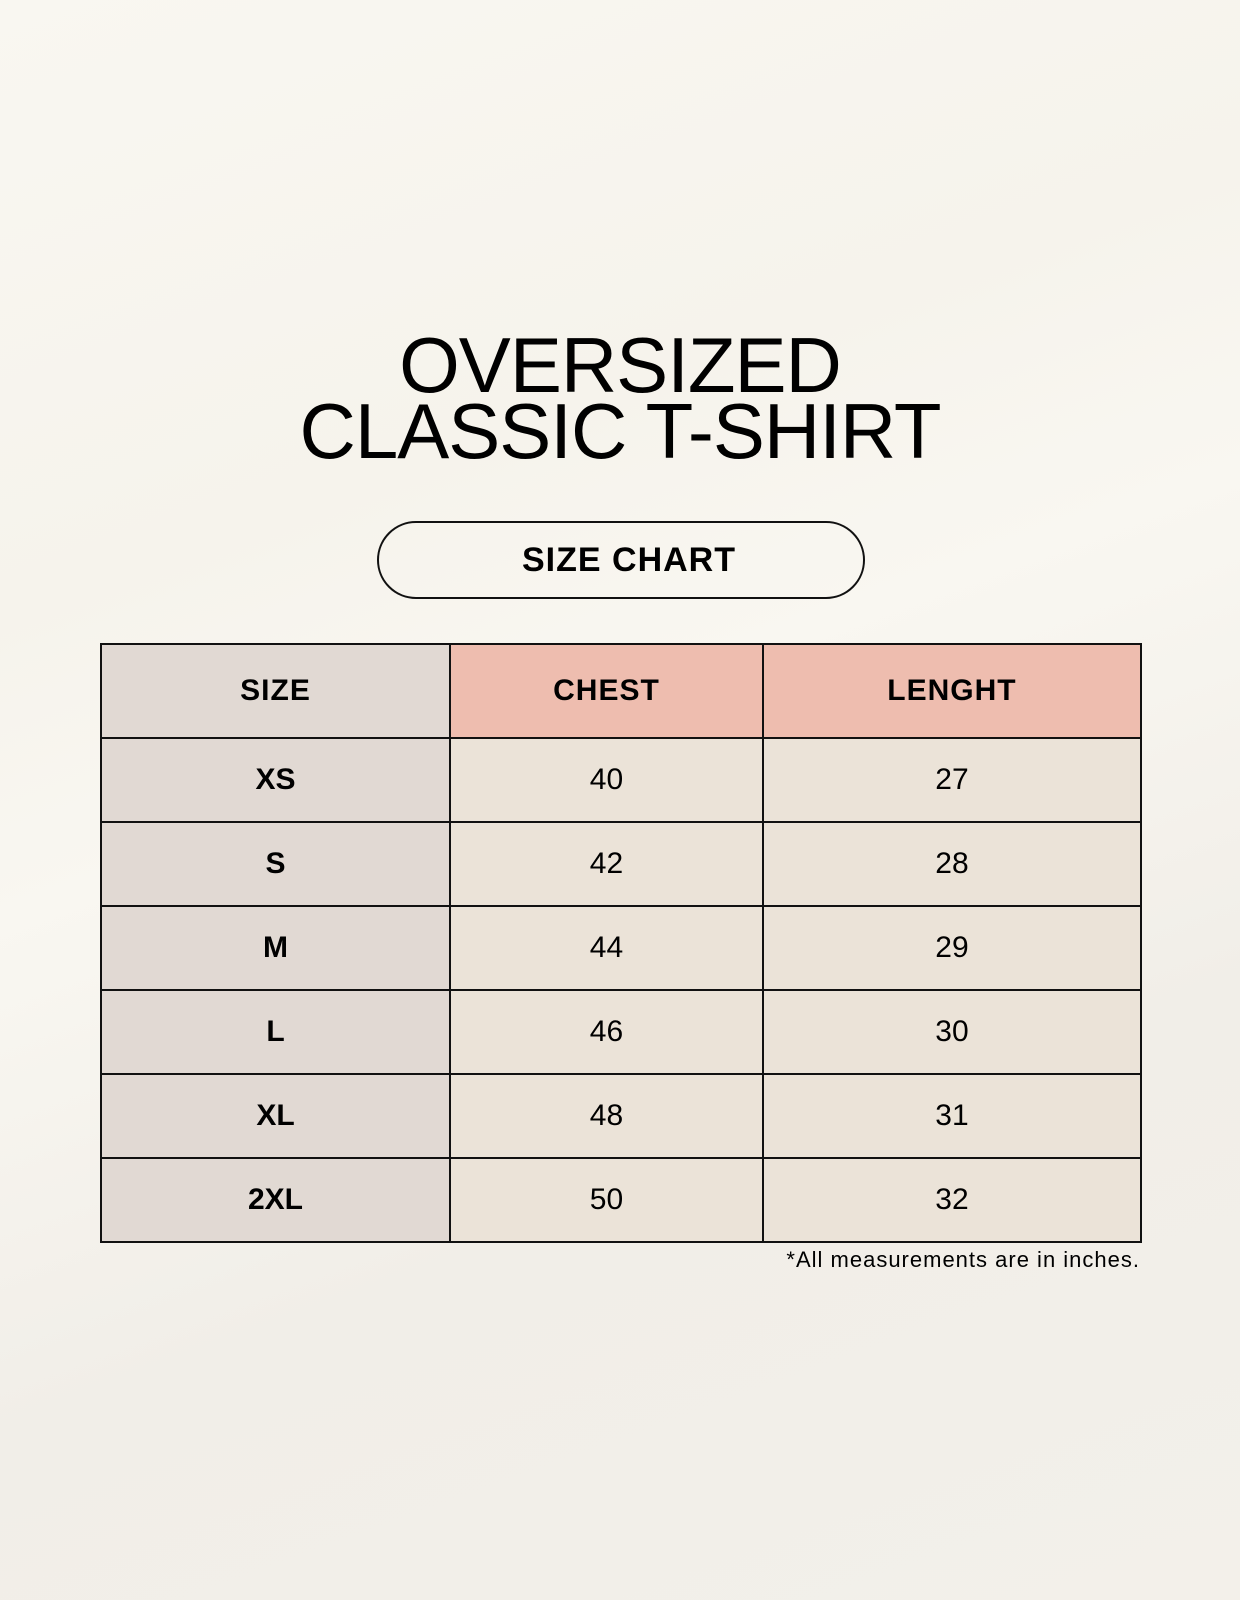 The height and width of the screenshot is (1600, 1240). Describe the element at coordinates (952, 1116) in the screenshot. I see `cell-length: 31` at that location.